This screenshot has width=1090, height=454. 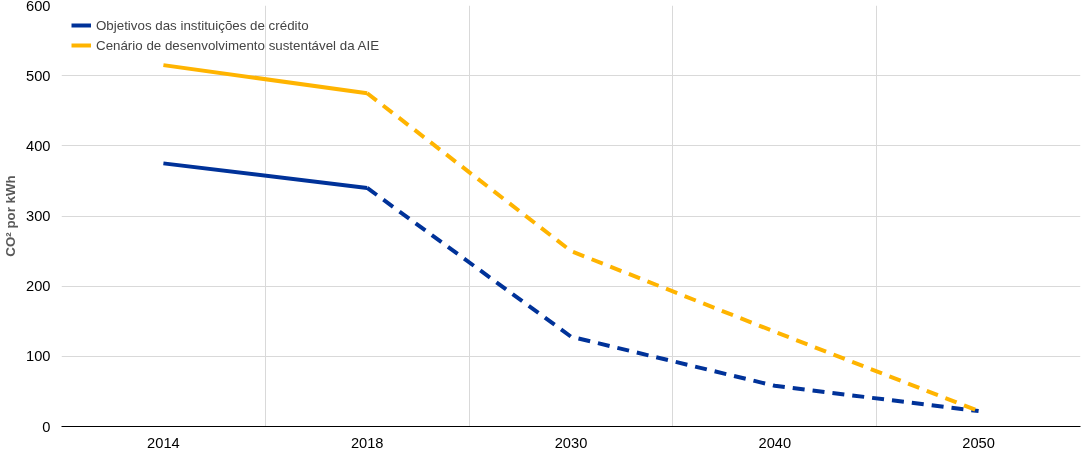 I want to click on x-tick-label: 2018, so click(x=367, y=442).